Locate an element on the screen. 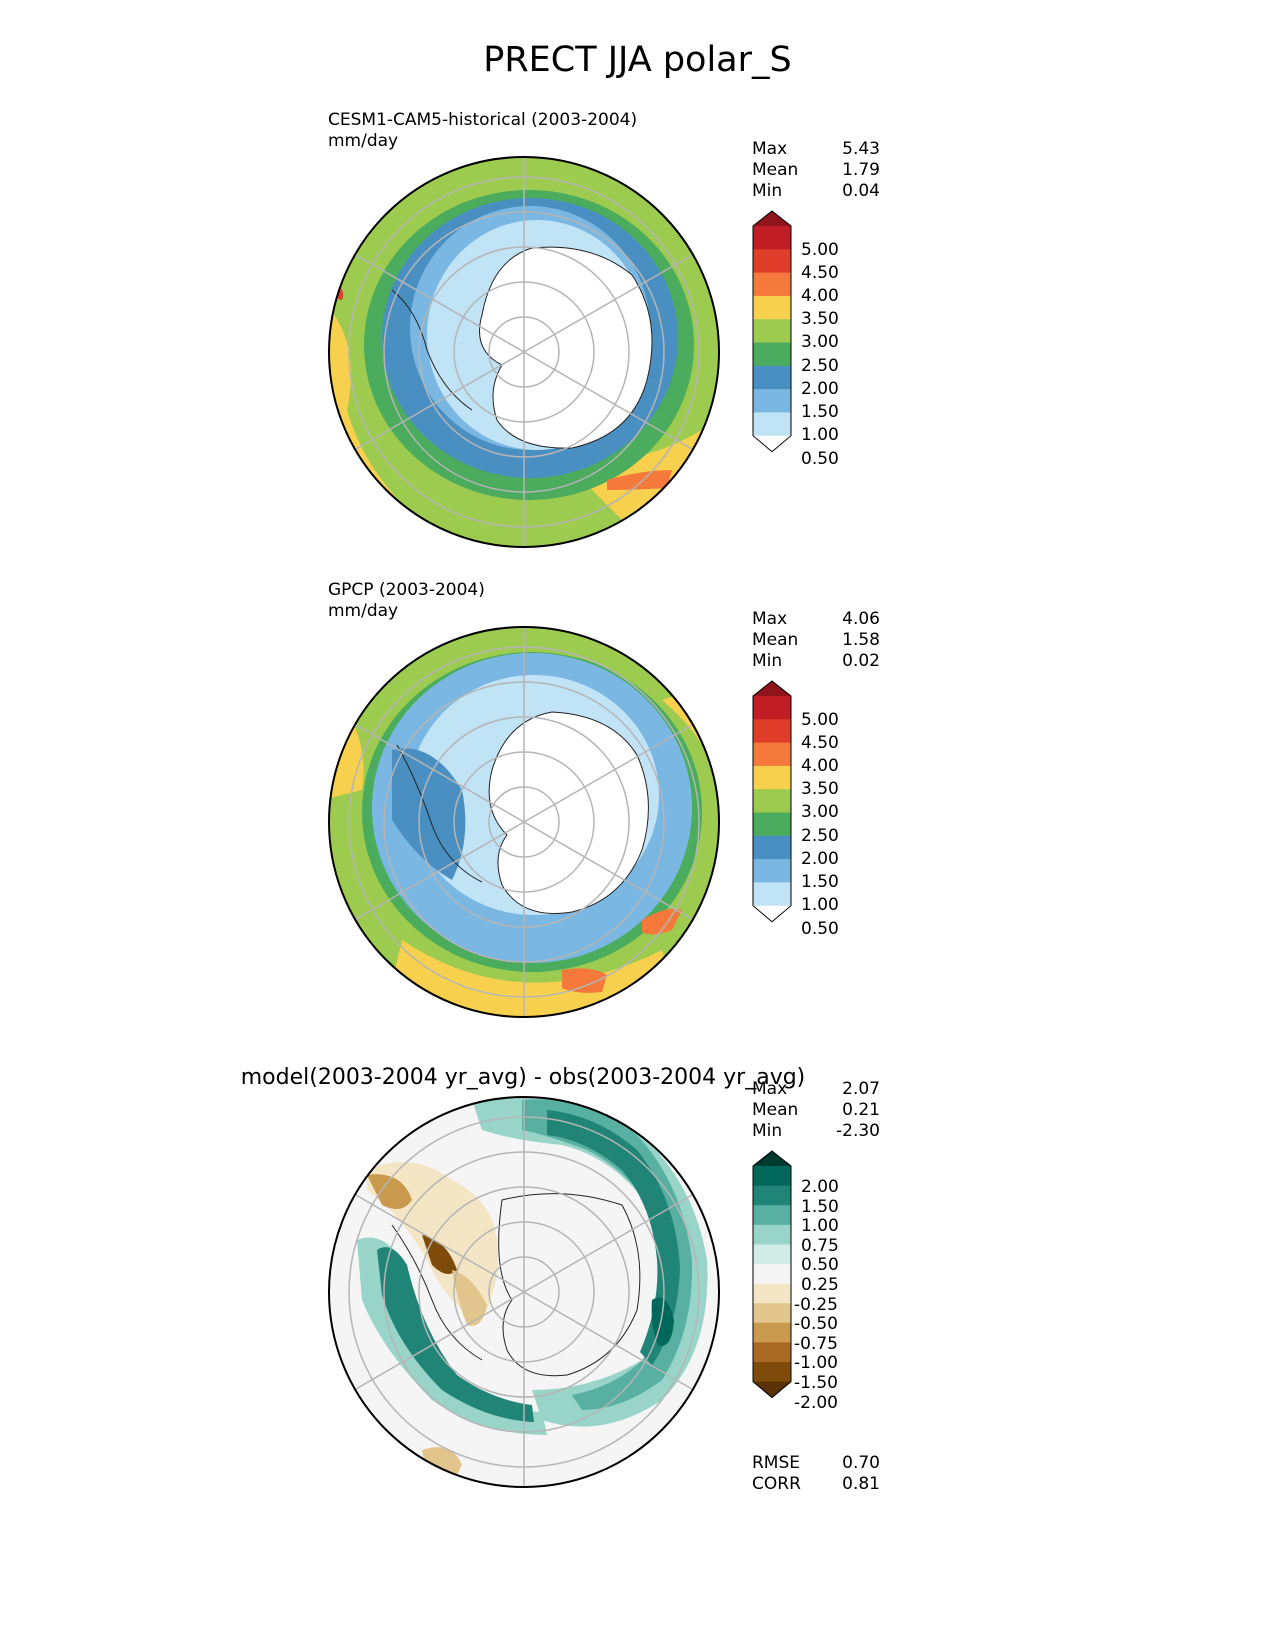  panel-3-polar-map is located at coordinates (524, 1292).